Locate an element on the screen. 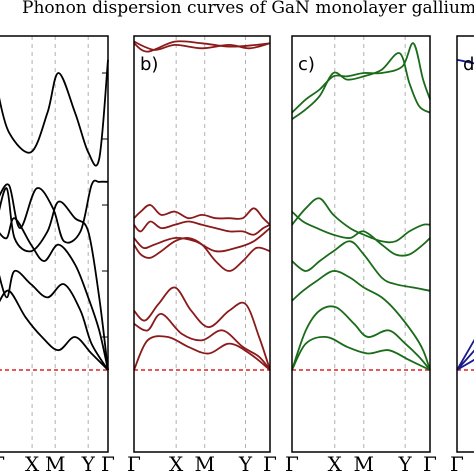 The image size is (474, 474). panel-4: dΓXMYΓ is located at coordinates (462, 254).